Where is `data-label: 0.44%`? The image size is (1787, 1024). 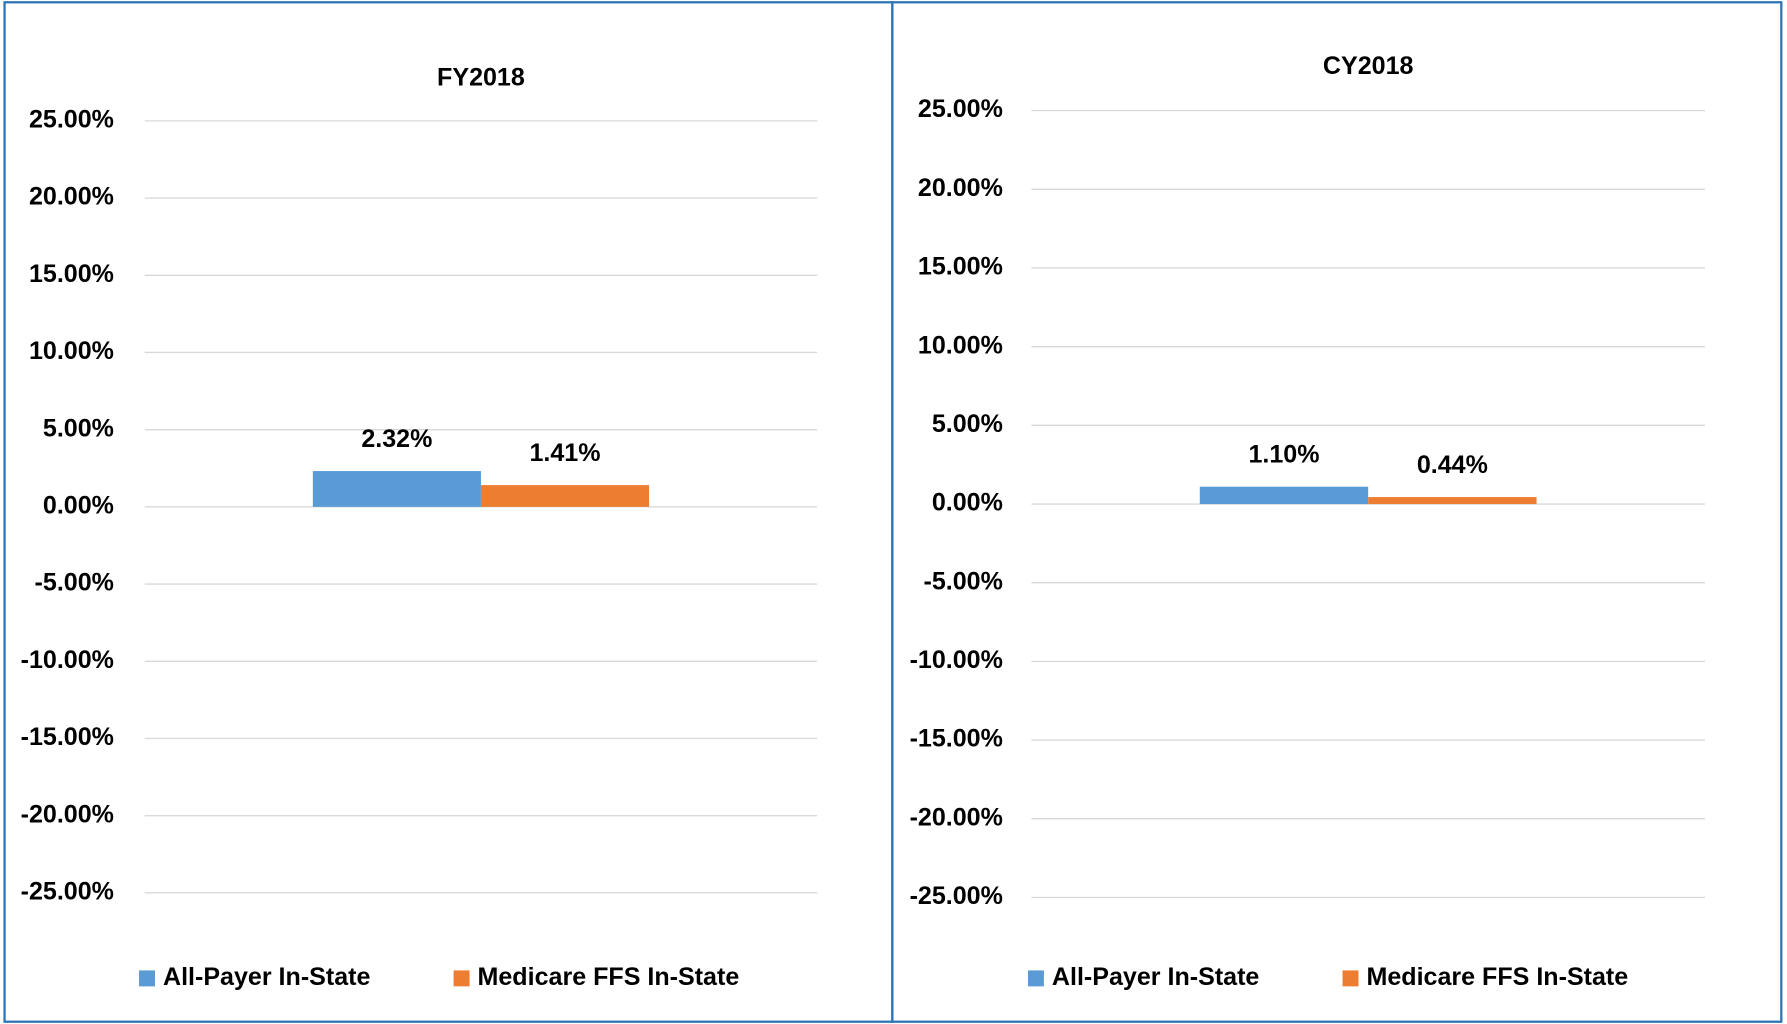
data-label: 0.44% is located at coordinates (1452, 465).